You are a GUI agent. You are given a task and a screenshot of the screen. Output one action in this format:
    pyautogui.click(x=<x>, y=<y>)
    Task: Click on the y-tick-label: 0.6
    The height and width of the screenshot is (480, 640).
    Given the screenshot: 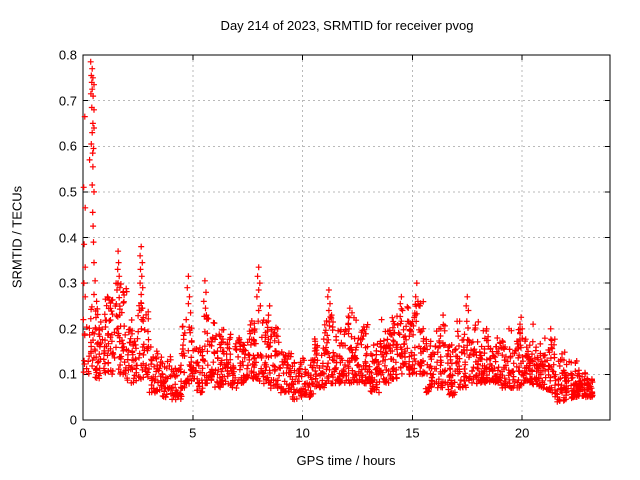 What is the action you would take?
    pyautogui.click(x=67, y=146)
    